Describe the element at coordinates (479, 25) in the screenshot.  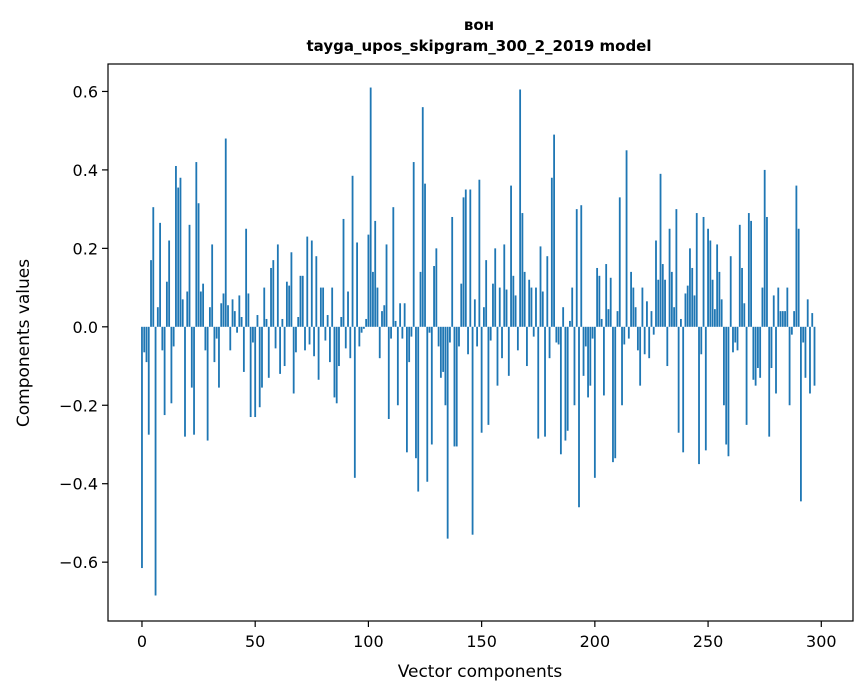
I see `chart-title: вон` at that location.